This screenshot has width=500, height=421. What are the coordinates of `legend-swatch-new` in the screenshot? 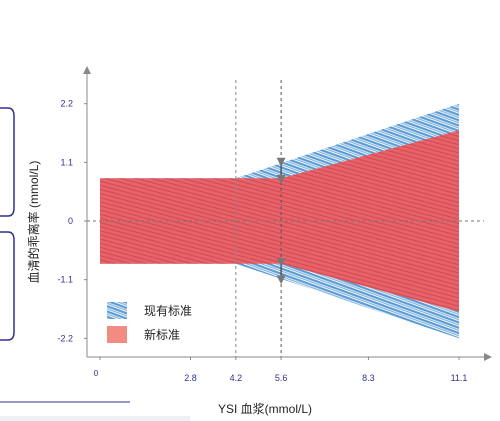 It's located at (117, 334).